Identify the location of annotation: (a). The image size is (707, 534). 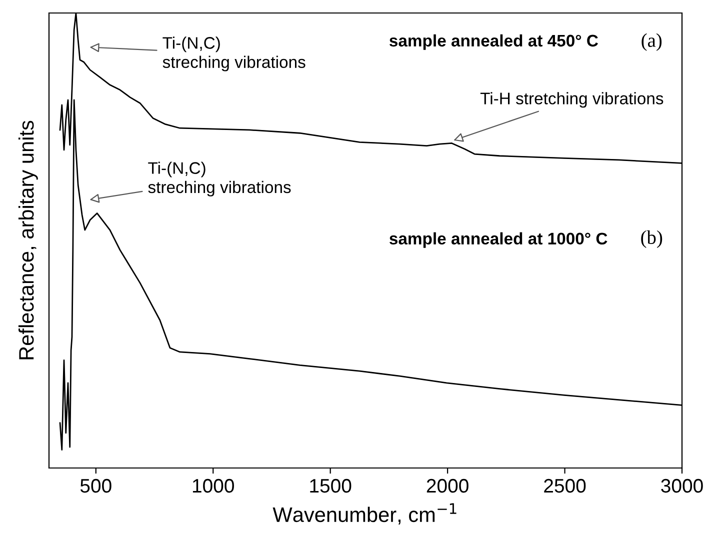
(652, 42).